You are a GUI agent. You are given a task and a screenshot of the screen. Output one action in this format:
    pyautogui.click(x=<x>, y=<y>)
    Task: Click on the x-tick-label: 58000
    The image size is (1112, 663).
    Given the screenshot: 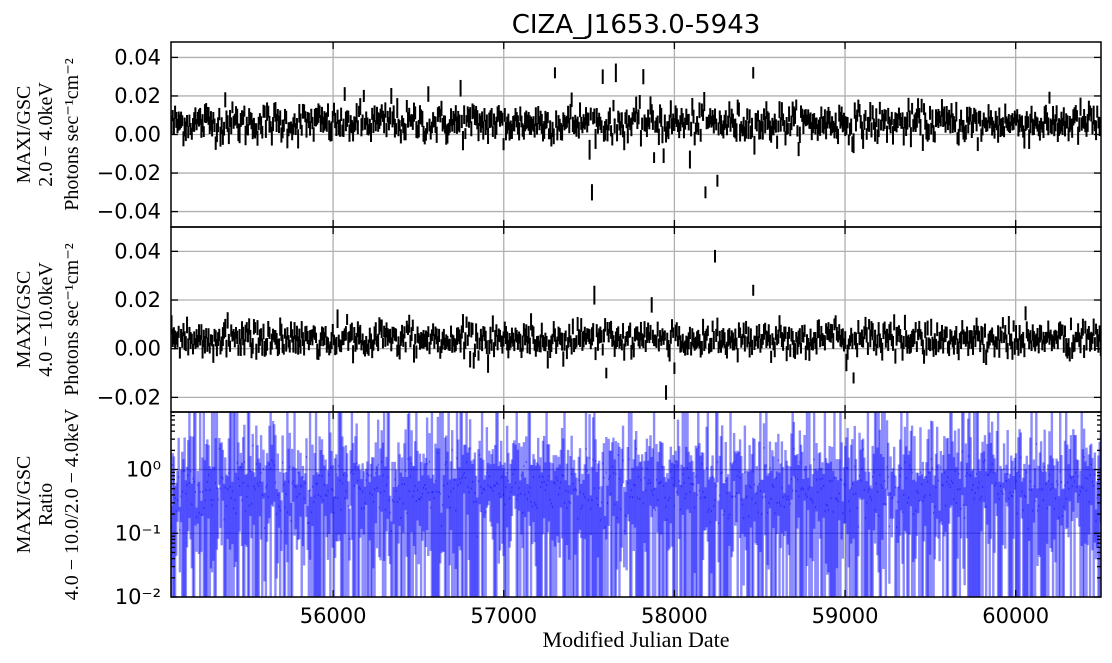 What is the action you would take?
    pyautogui.click(x=674, y=616)
    